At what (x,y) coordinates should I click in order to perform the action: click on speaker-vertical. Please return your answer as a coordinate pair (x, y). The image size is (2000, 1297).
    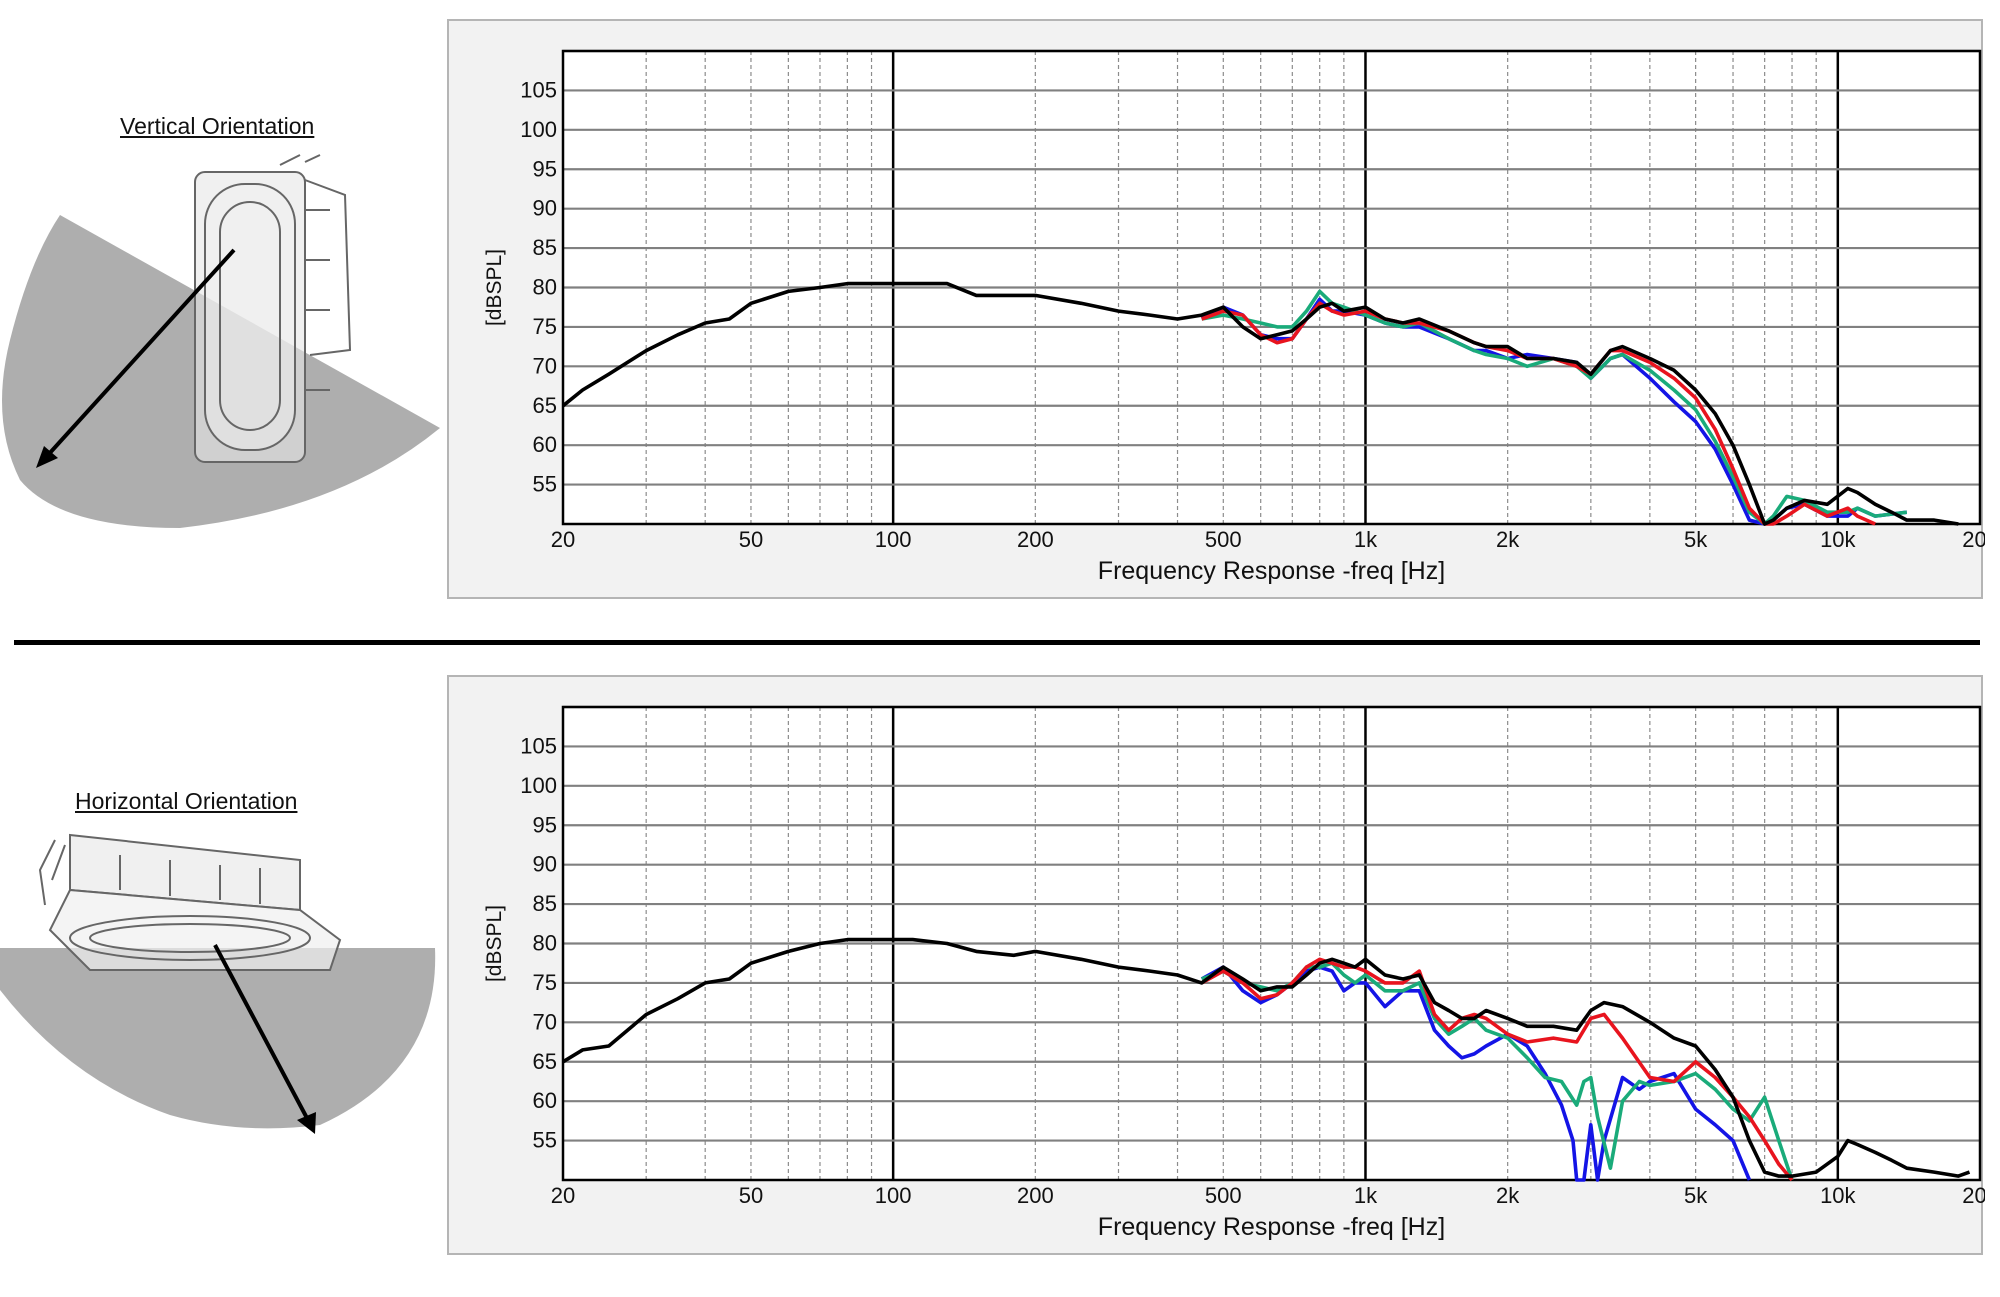
    Looking at the image, I should click on (273, 308).